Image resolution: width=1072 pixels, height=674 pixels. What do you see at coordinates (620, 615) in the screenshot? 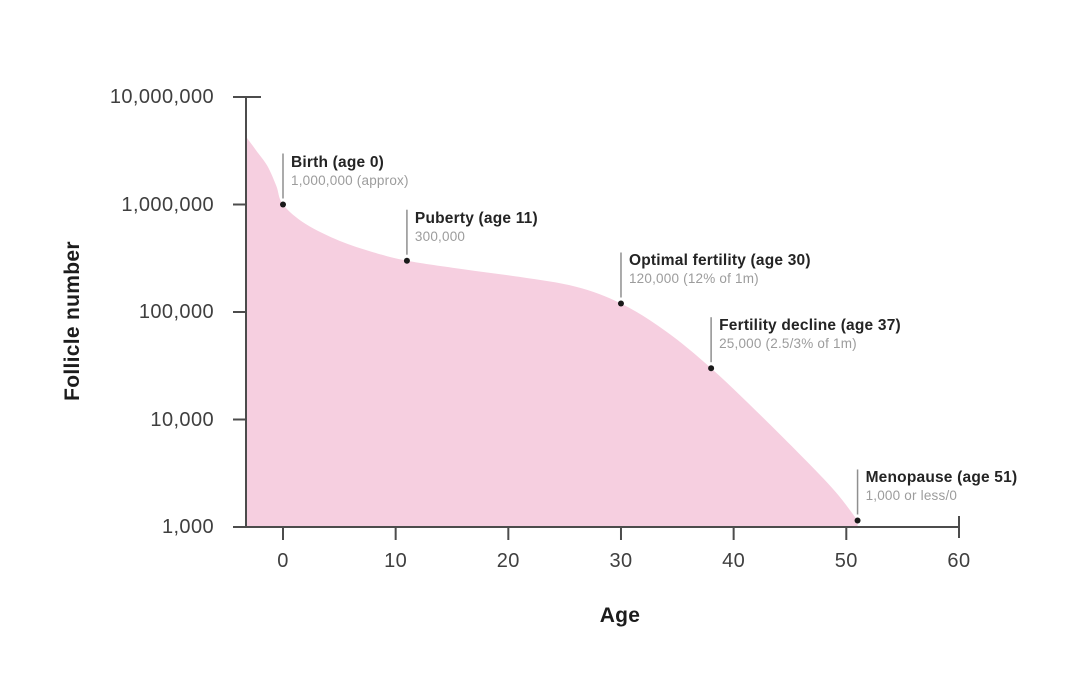
I see `x-axis-title: Age` at bounding box center [620, 615].